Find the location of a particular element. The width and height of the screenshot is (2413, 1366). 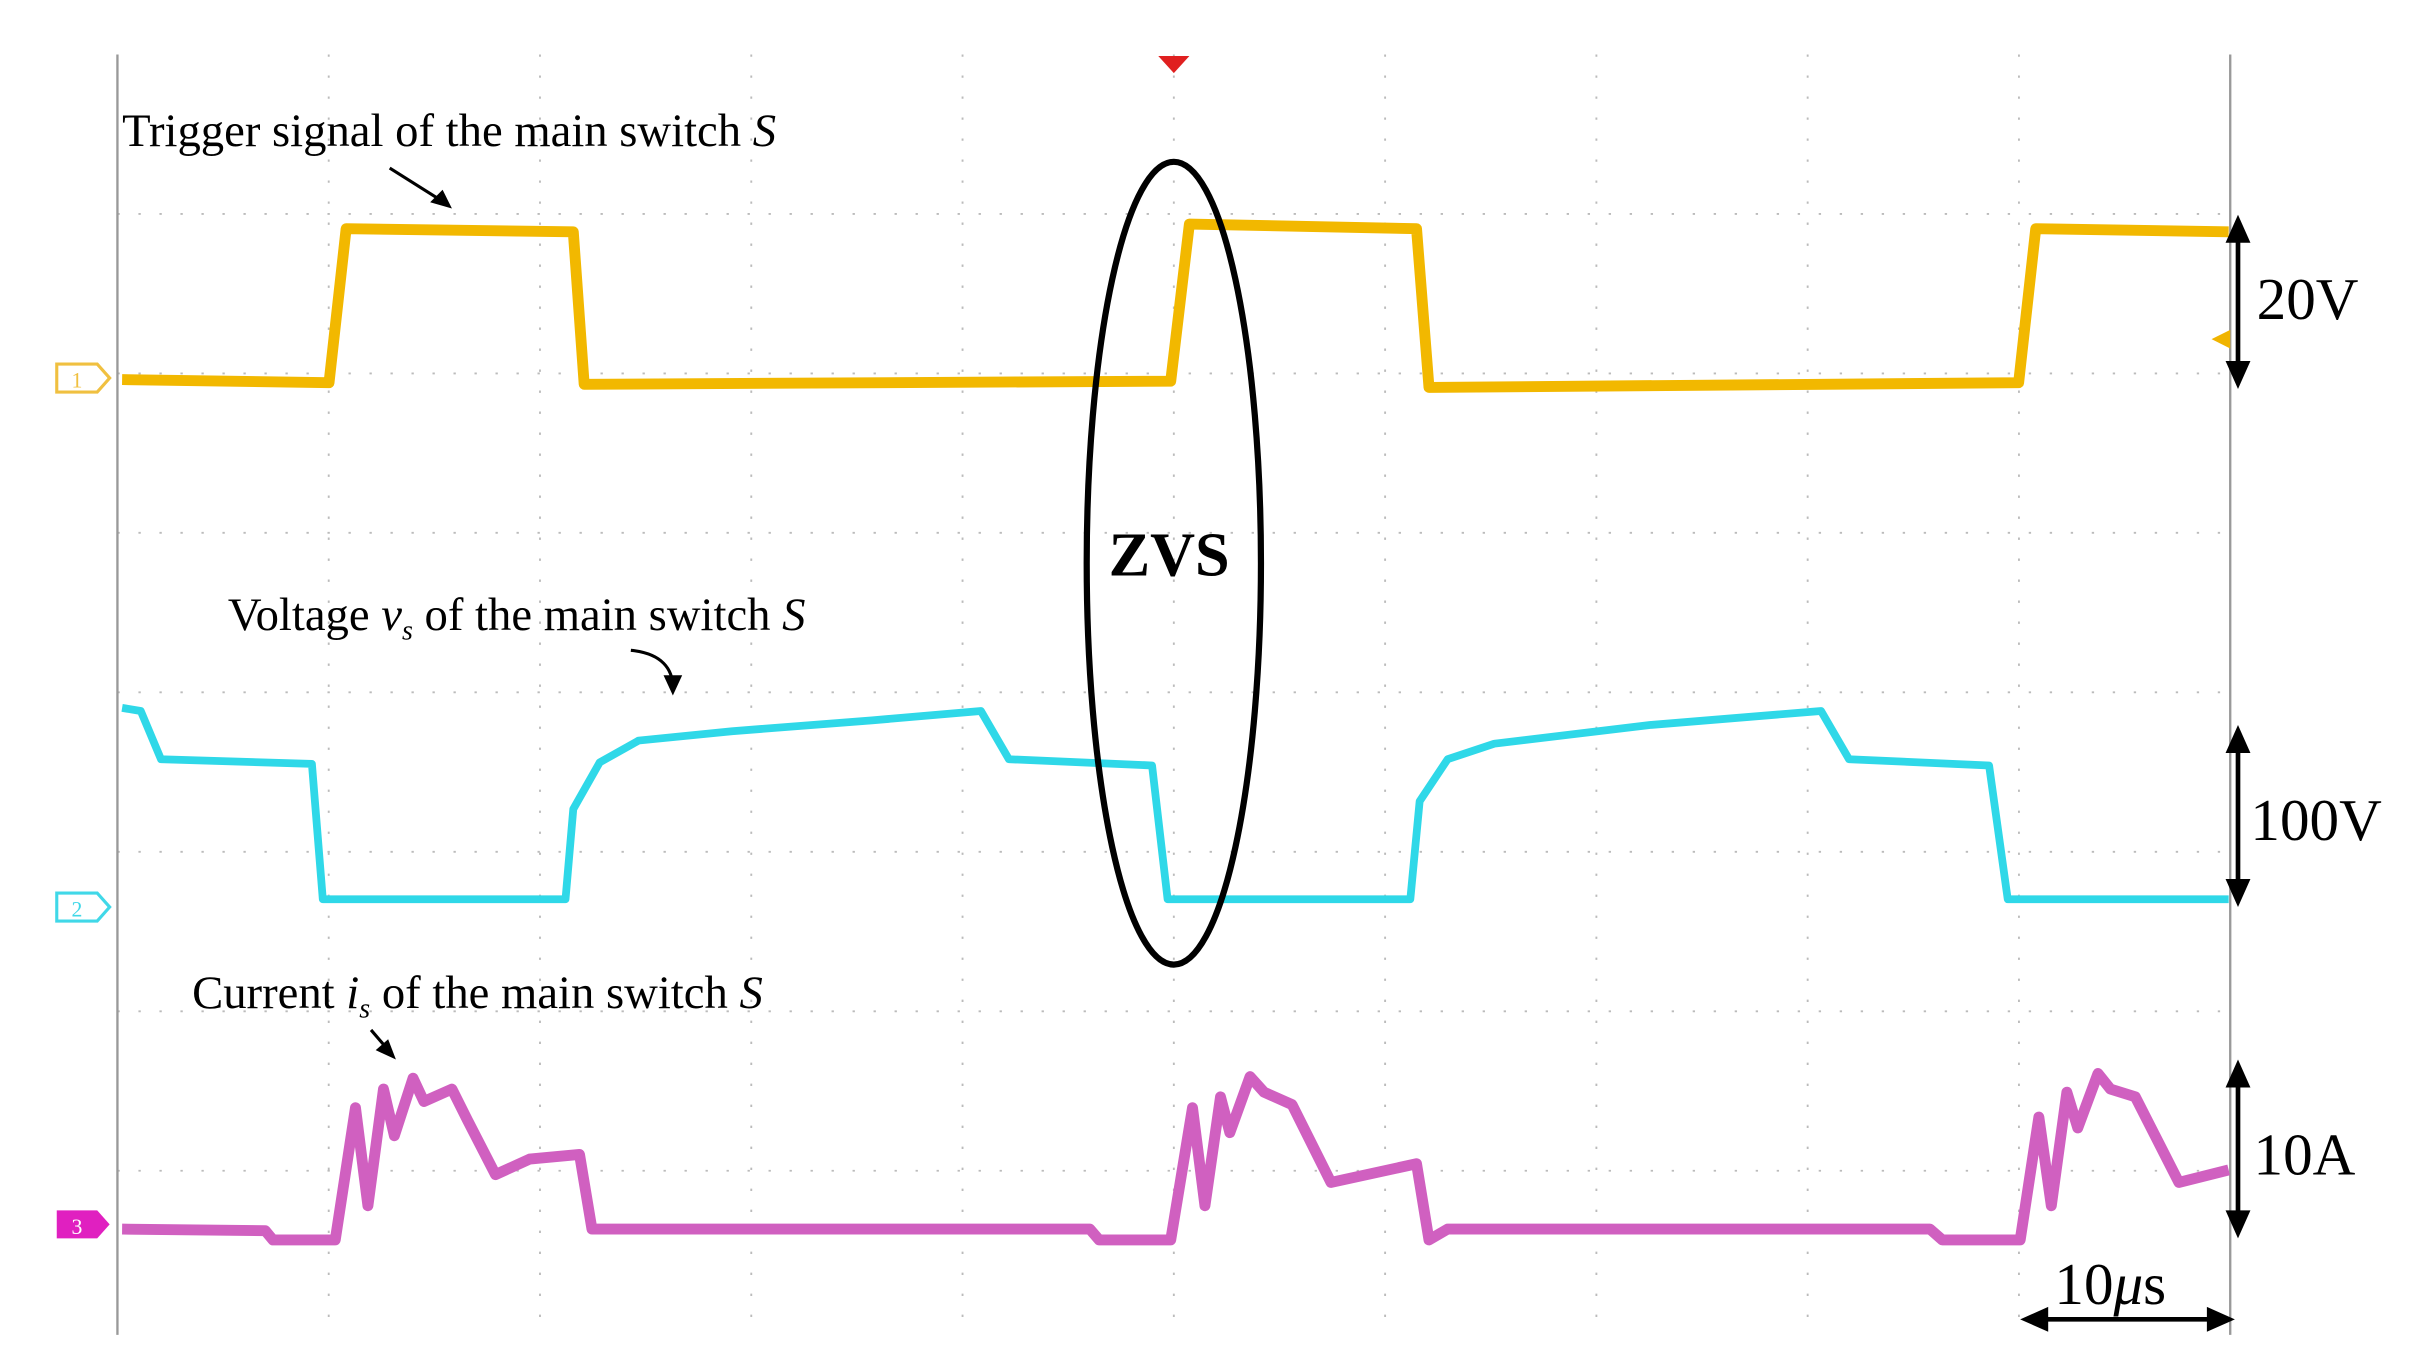

zvs-ellipse is located at coordinates (1174, 563).